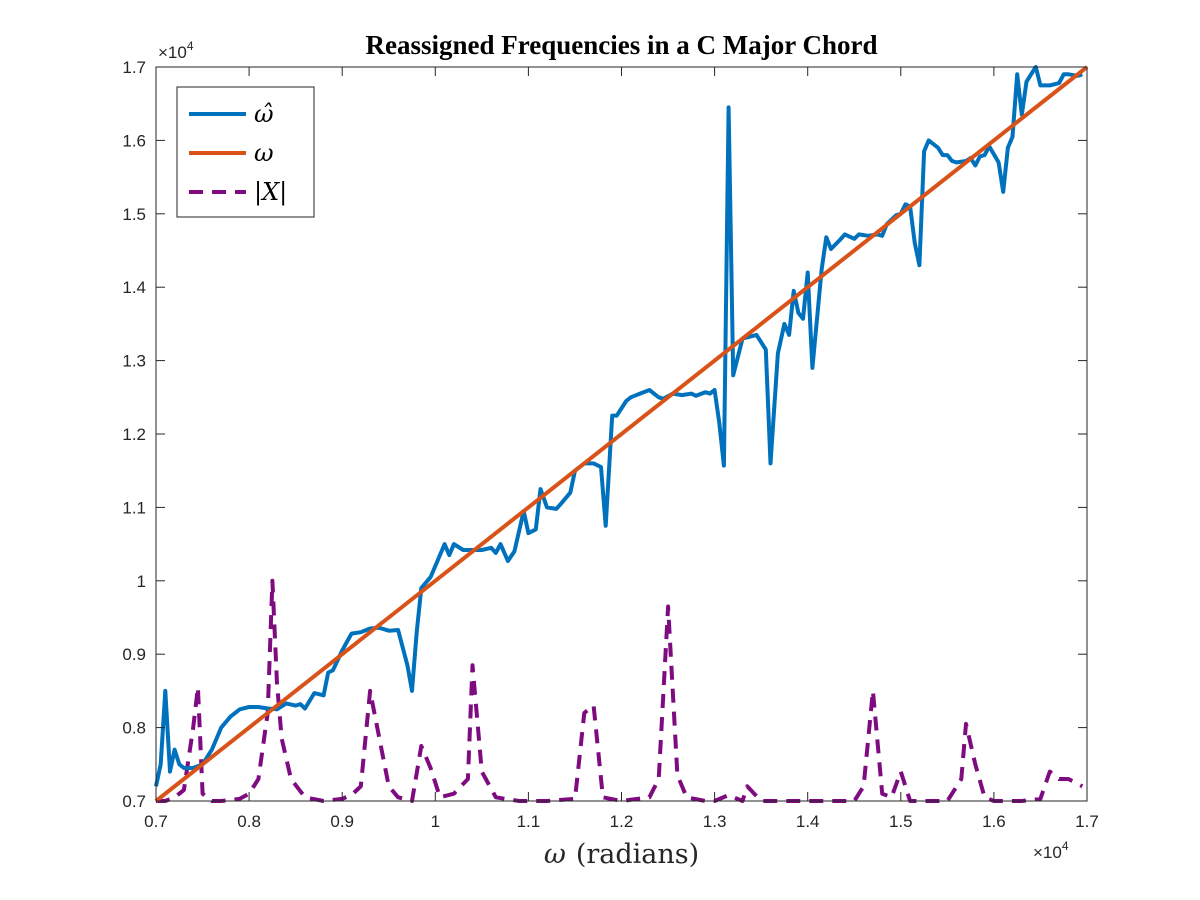  What do you see at coordinates (134, 507) in the screenshot?
I see `y-tick-label: 1.1` at bounding box center [134, 507].